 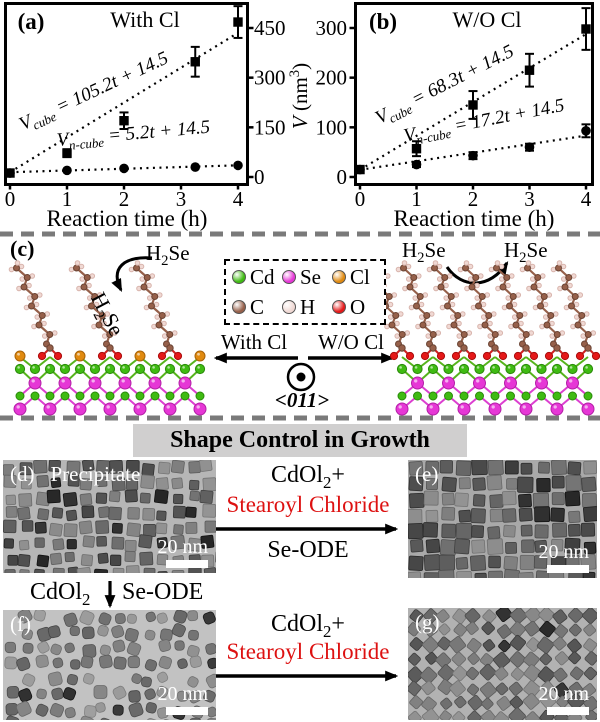 I want to click on tem-image-g: (g) 20 nm, so click(x=502, y=664).